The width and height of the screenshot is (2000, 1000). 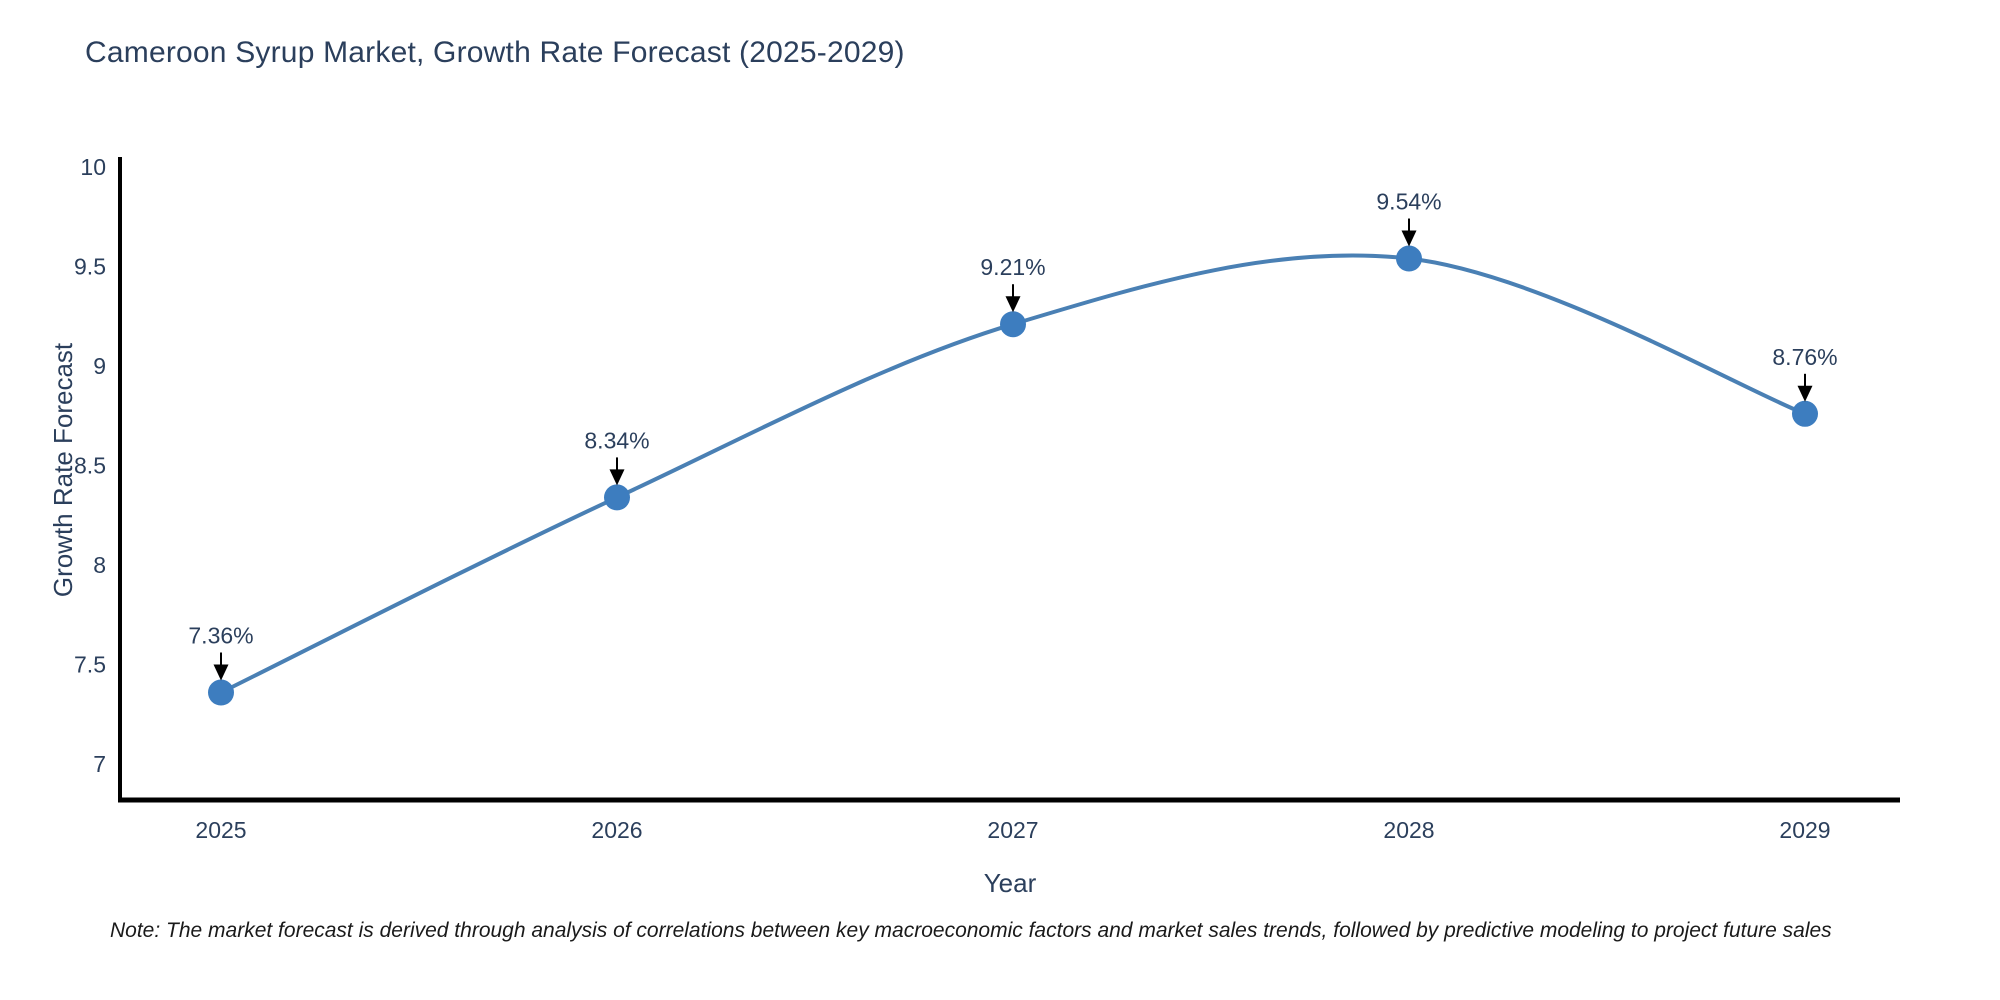 What do you see at coordinates (616, 440) in the screenshot?
I see `point-value-label: 8.34%` at bounding box center [616, 440].